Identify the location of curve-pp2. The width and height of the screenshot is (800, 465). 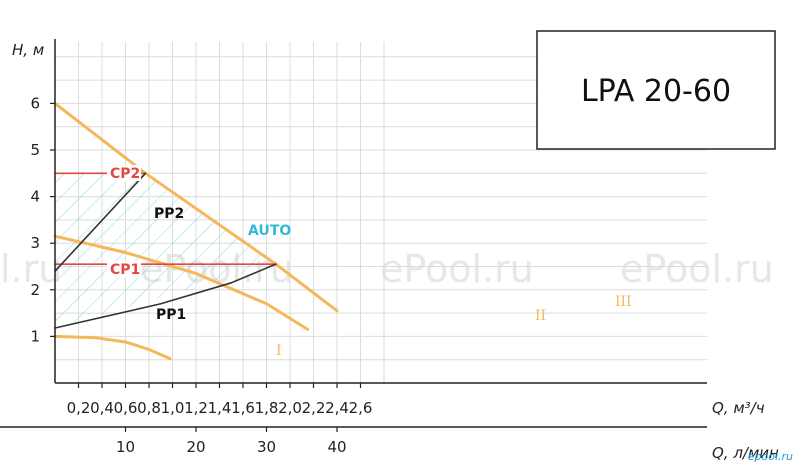
(100, 222).